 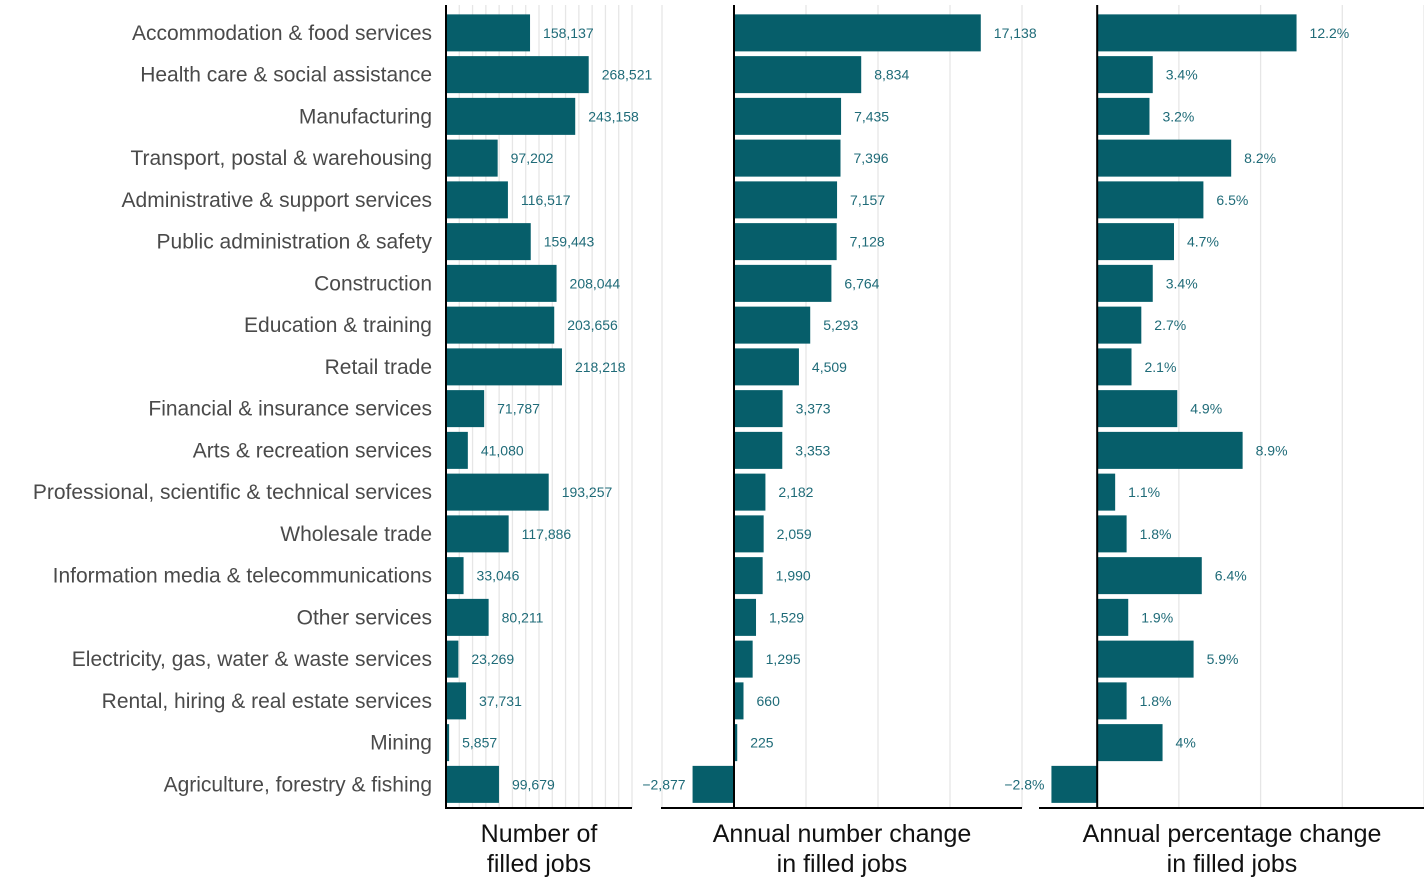 I want to click on bar-value-label: 117,886, so click(x=547, y=534).